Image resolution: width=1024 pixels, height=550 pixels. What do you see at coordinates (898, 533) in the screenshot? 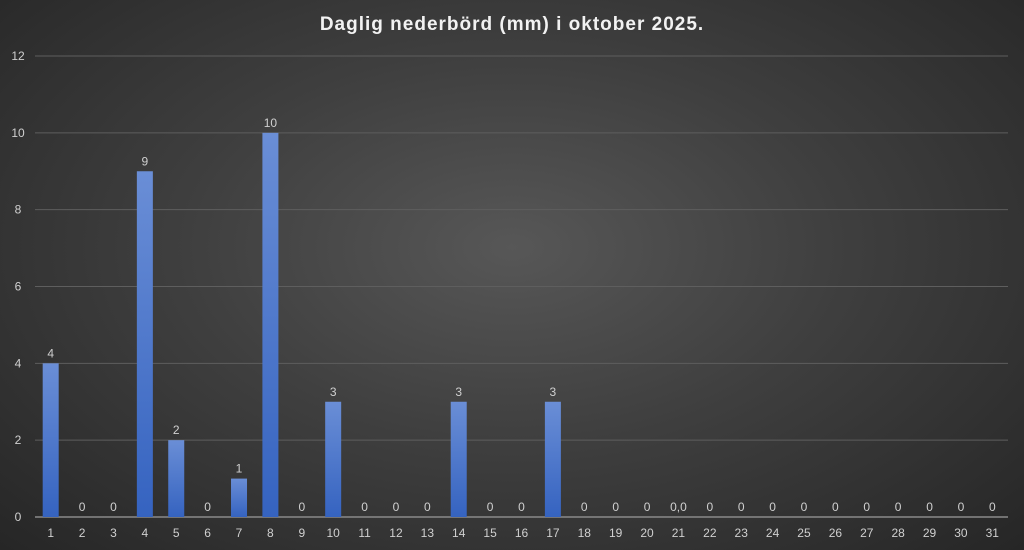
I see `x-tick-label: 28` at bounding box center [898, 533].